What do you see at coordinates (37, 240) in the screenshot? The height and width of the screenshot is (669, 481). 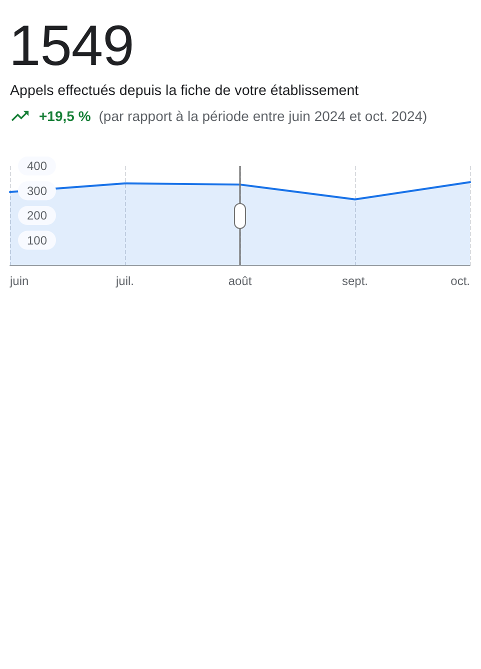 I see `y-tick-label: 100` at bounding box center [37, 240].